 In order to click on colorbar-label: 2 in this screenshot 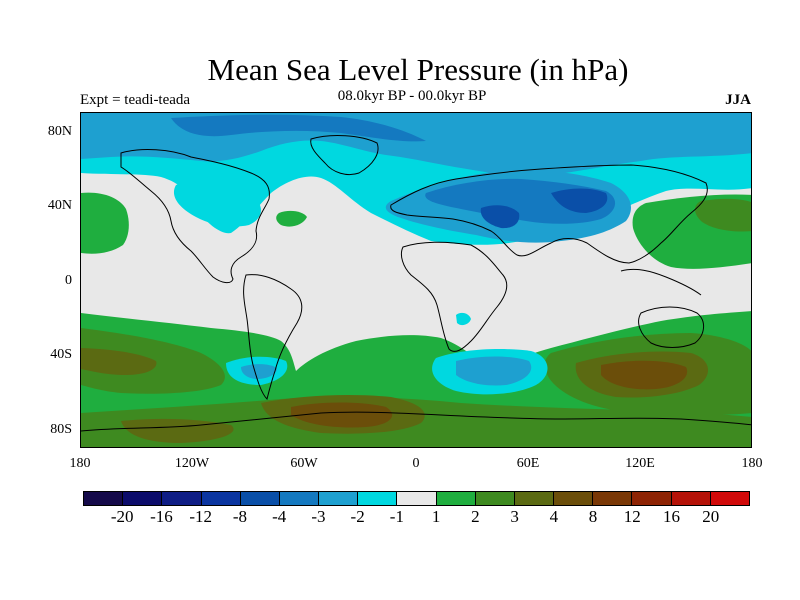, I will do `click(475, 516)`.